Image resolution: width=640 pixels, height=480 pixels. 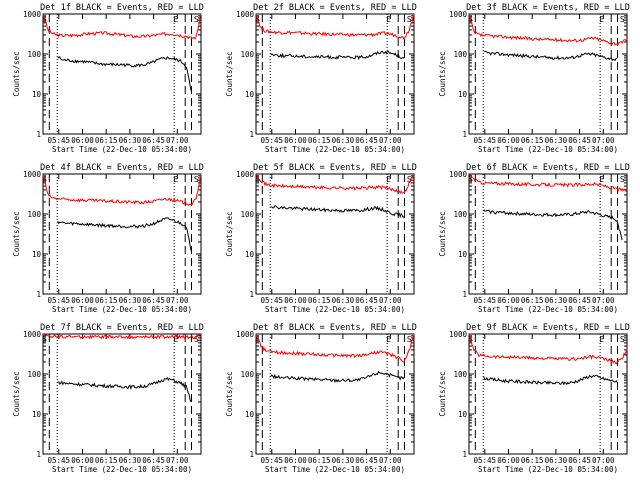 What do you see at coordinates (335, 8) in the screenshot?
I see `panel-title: Det 2f BLACK = Events, RED = LLD` at bounding box center [335, 8].